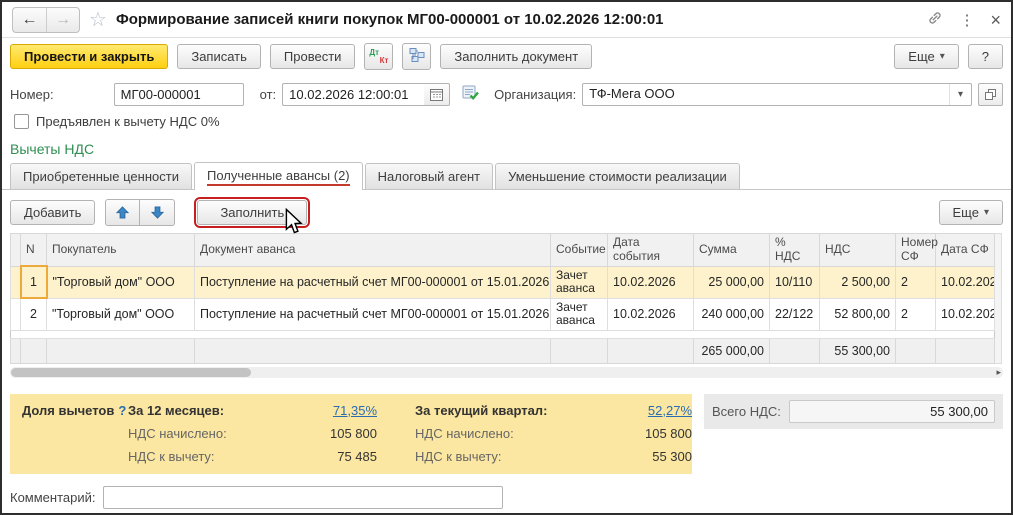 The height and width of the screenshot is (515, 1013). Describe the element at coordinates (21, 121) in the screenshot. I see `vat0-checkbox` at that location.